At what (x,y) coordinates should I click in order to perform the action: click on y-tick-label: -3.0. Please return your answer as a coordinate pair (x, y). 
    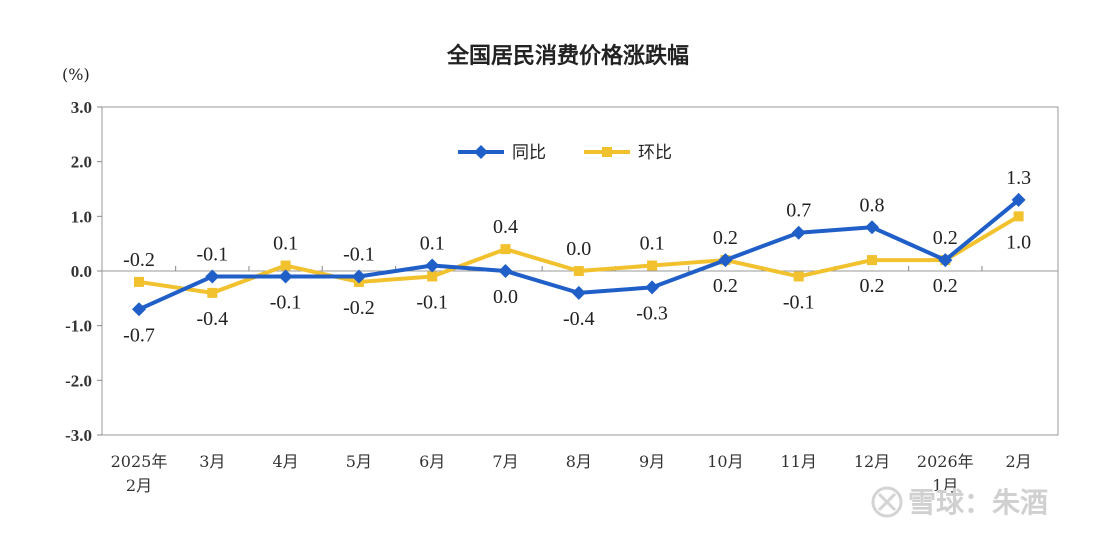
    Looking at the image, I should click on (78, 435).